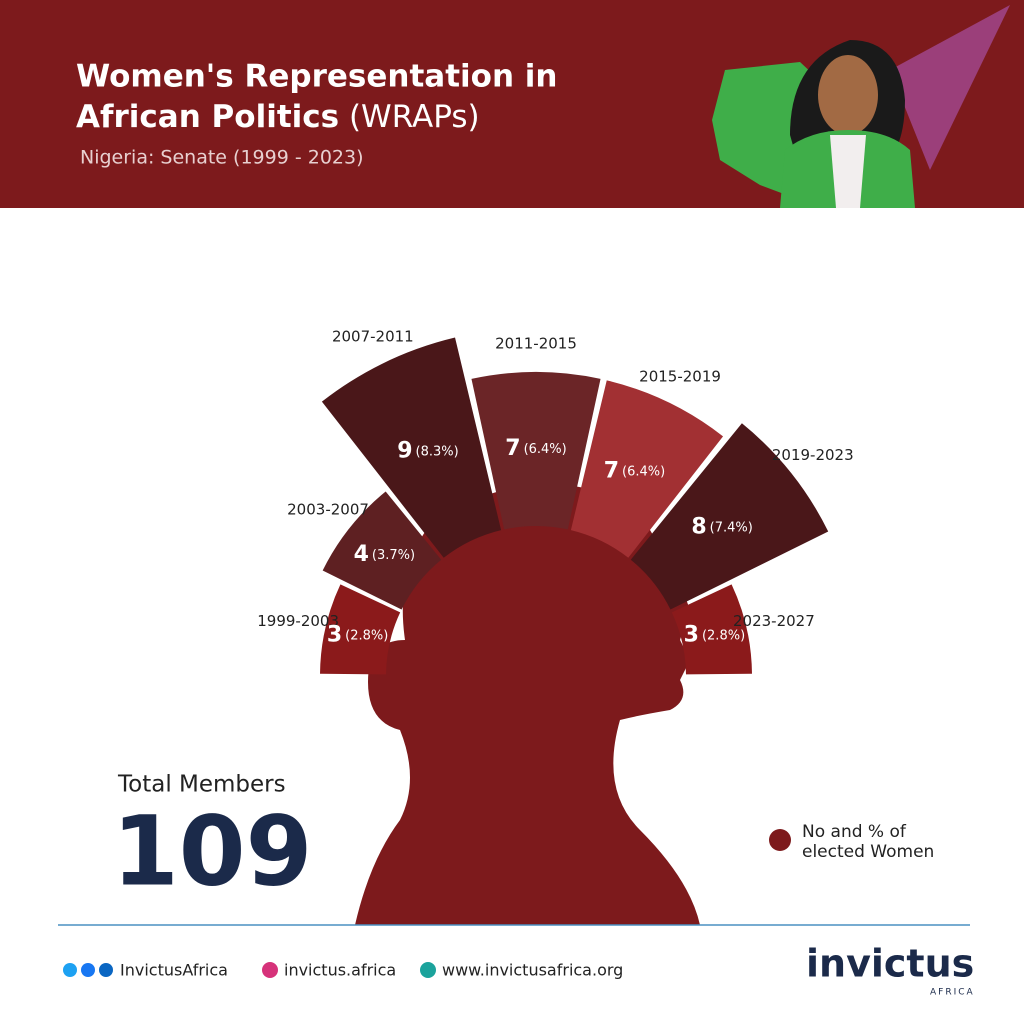 The image size is (1024, 1024). Describe the element at coordinates (868, 852) in the screenshot. I see `legend-text: elected Women` at that location.